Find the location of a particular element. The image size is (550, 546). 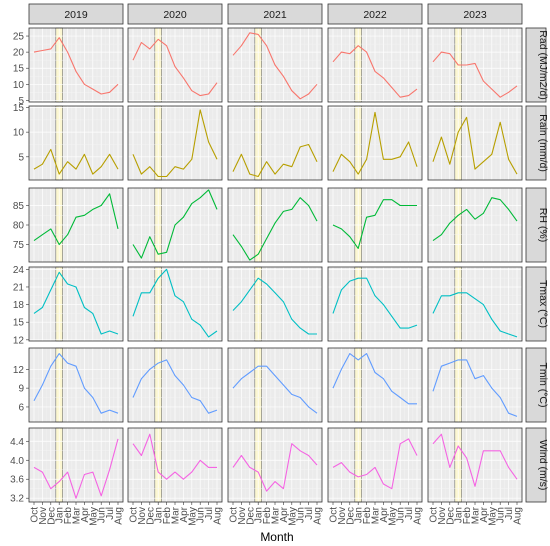

row-strip-label: Wind (m/s) is located at coordinates (543, 465).